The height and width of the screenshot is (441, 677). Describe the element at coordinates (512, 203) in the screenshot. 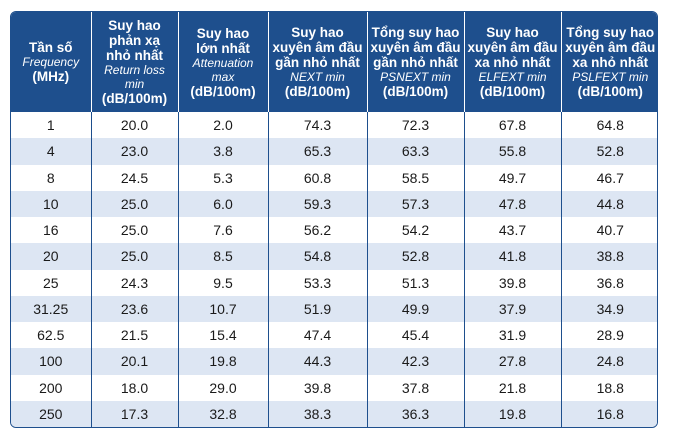

I see `value-cell: 47.8` at that location.